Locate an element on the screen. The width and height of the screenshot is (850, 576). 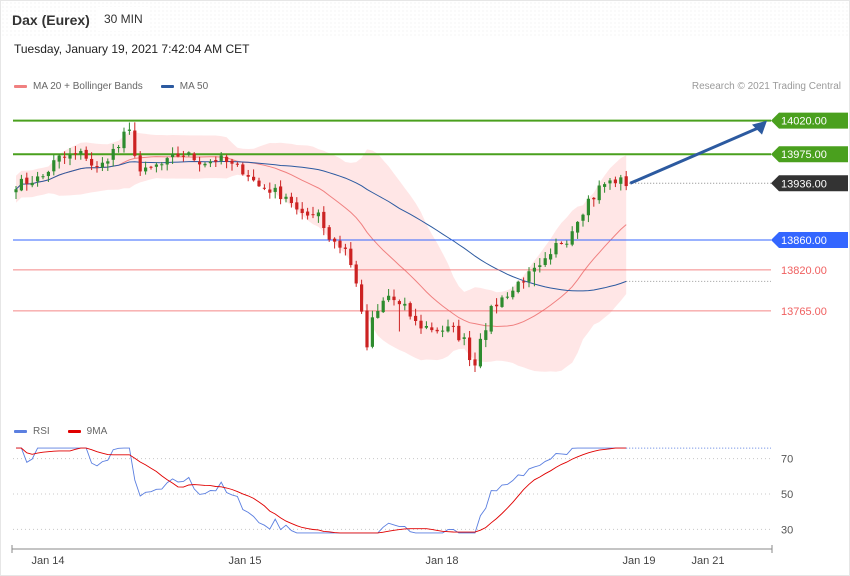
x-tick-label-3: Jan 19 is located at coordinates (638, 561).